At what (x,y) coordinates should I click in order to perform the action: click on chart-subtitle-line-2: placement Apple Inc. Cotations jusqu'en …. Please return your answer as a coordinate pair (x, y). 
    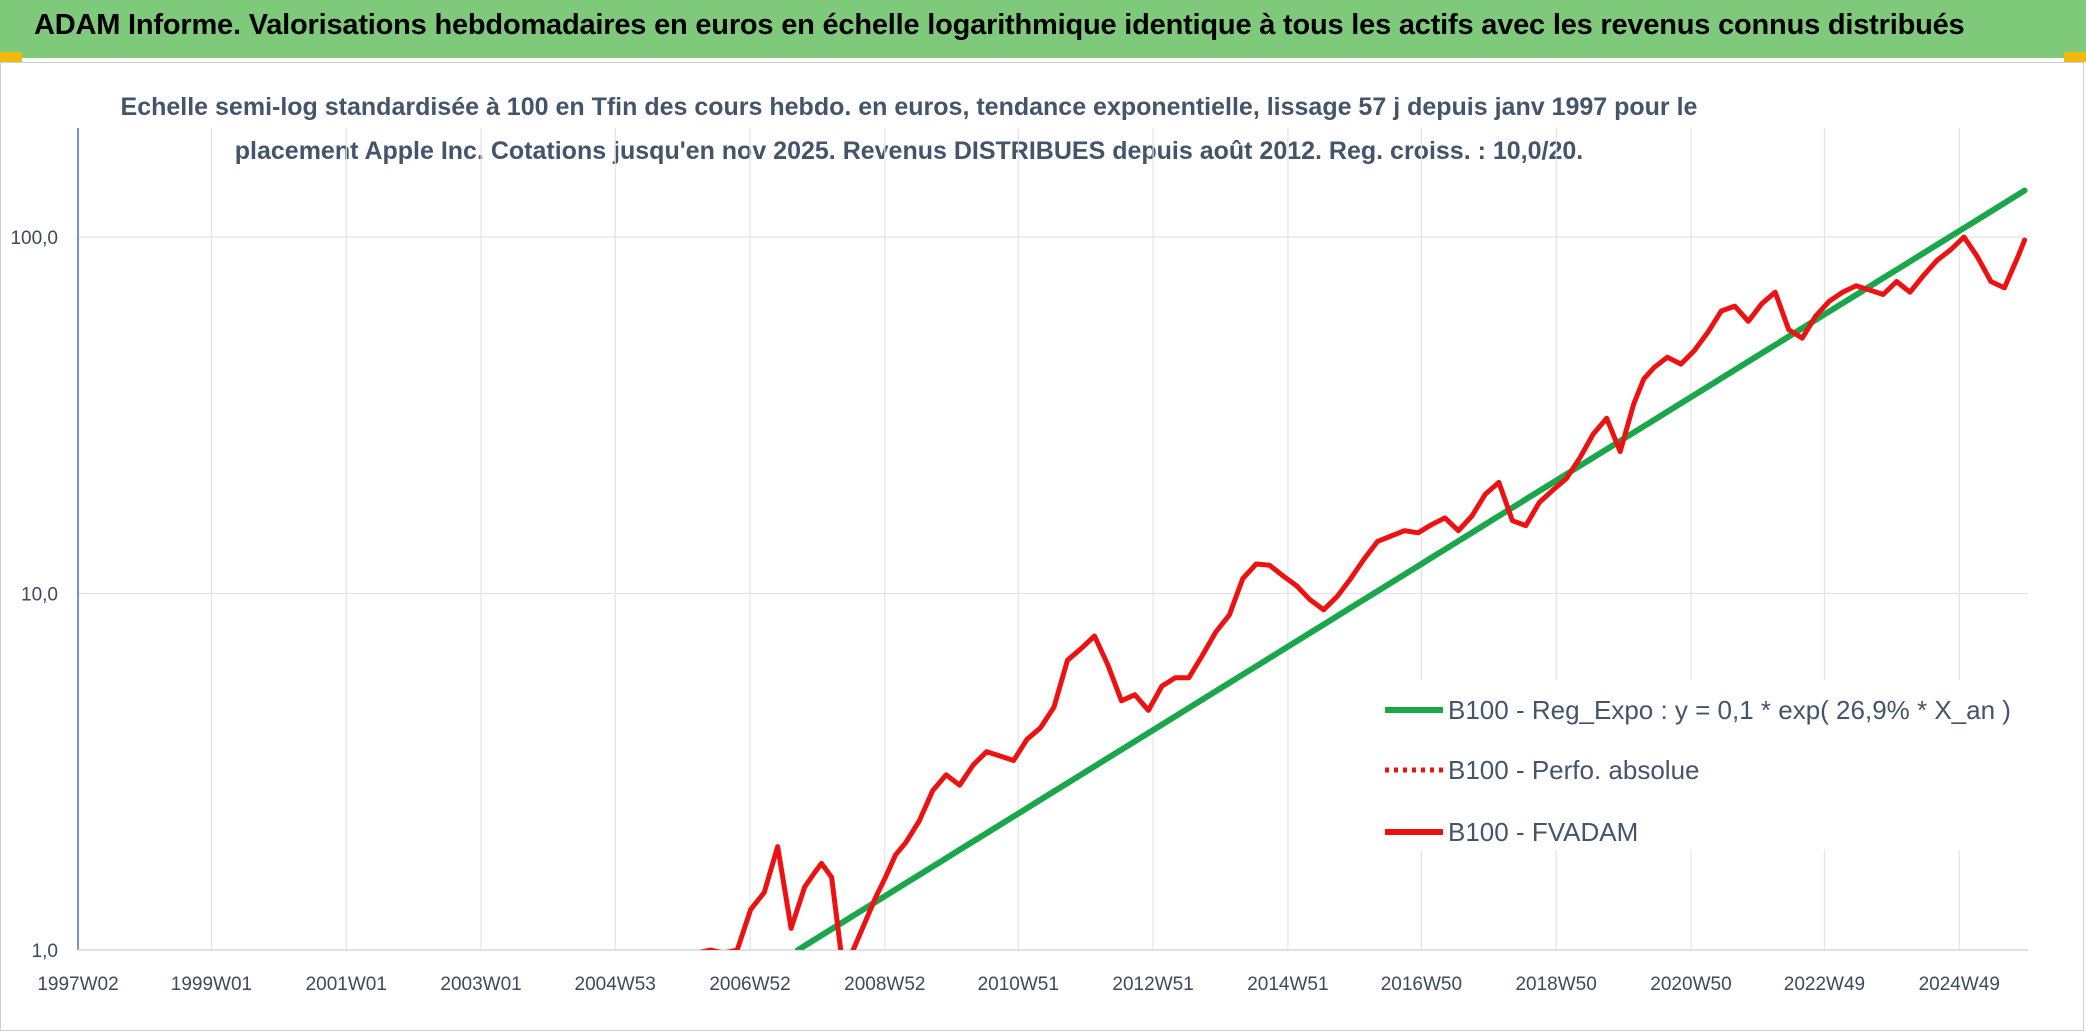
    Looking at the image, I should click on (909, 151).